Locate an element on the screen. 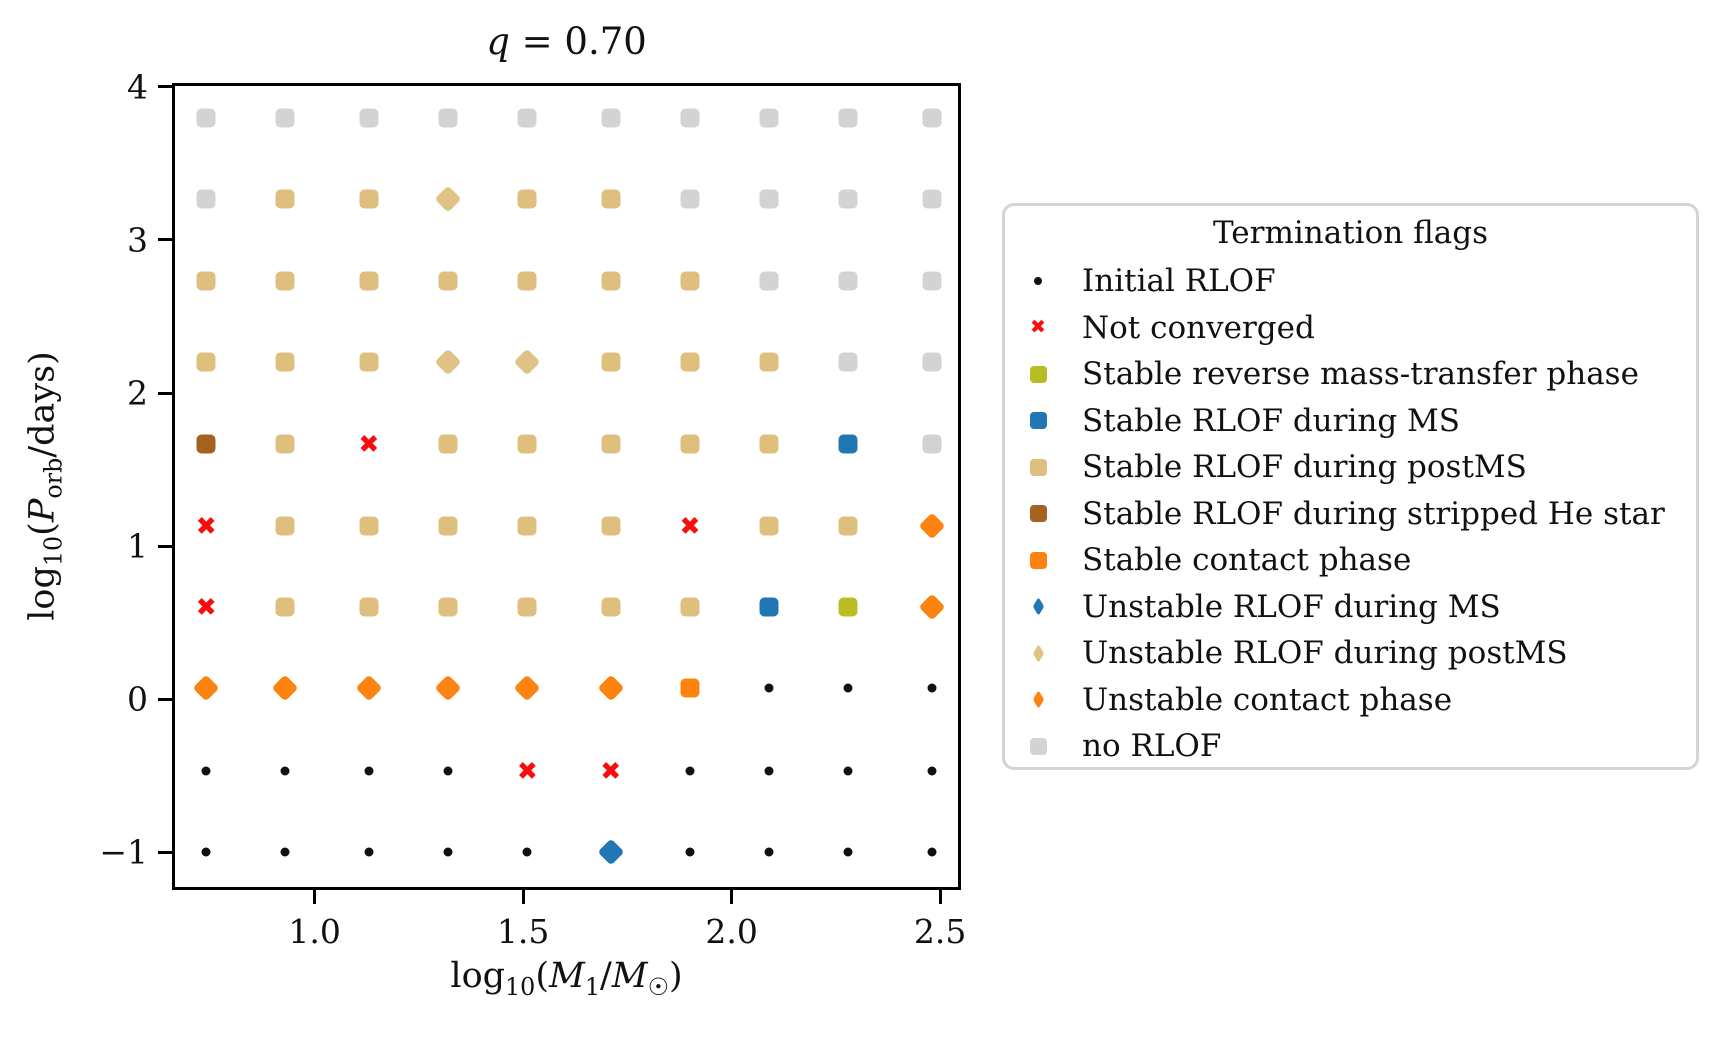  y-tick-label: 2 is located at coordinates (137, 393).